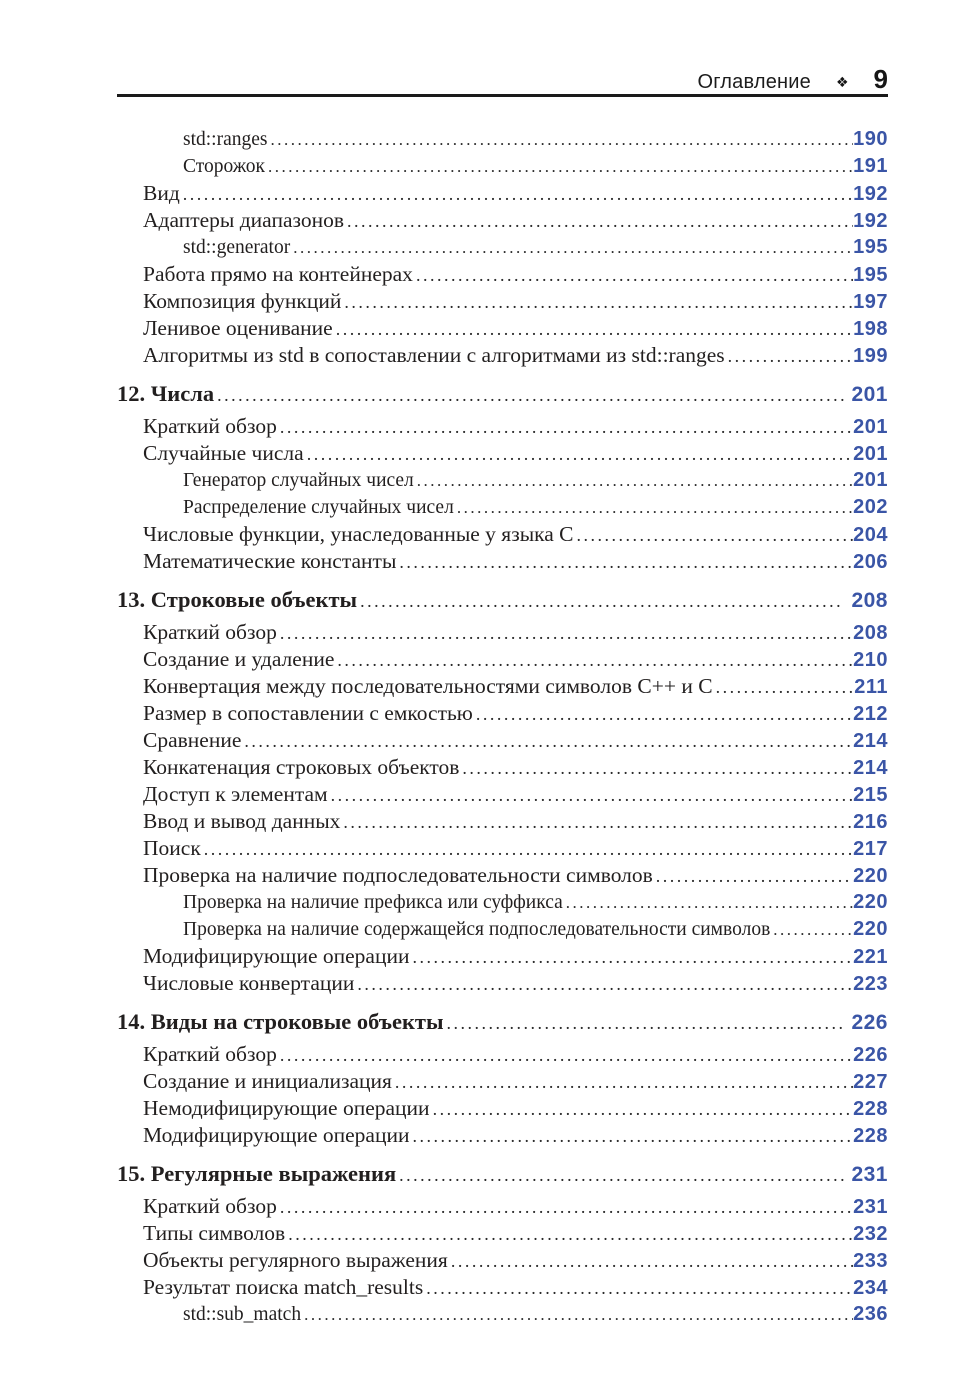 This screenshot has height=1388, width=974. Describe the element at coordinates (870, 139) in the screenshot. I see `toc-page-number: 190` at that location.